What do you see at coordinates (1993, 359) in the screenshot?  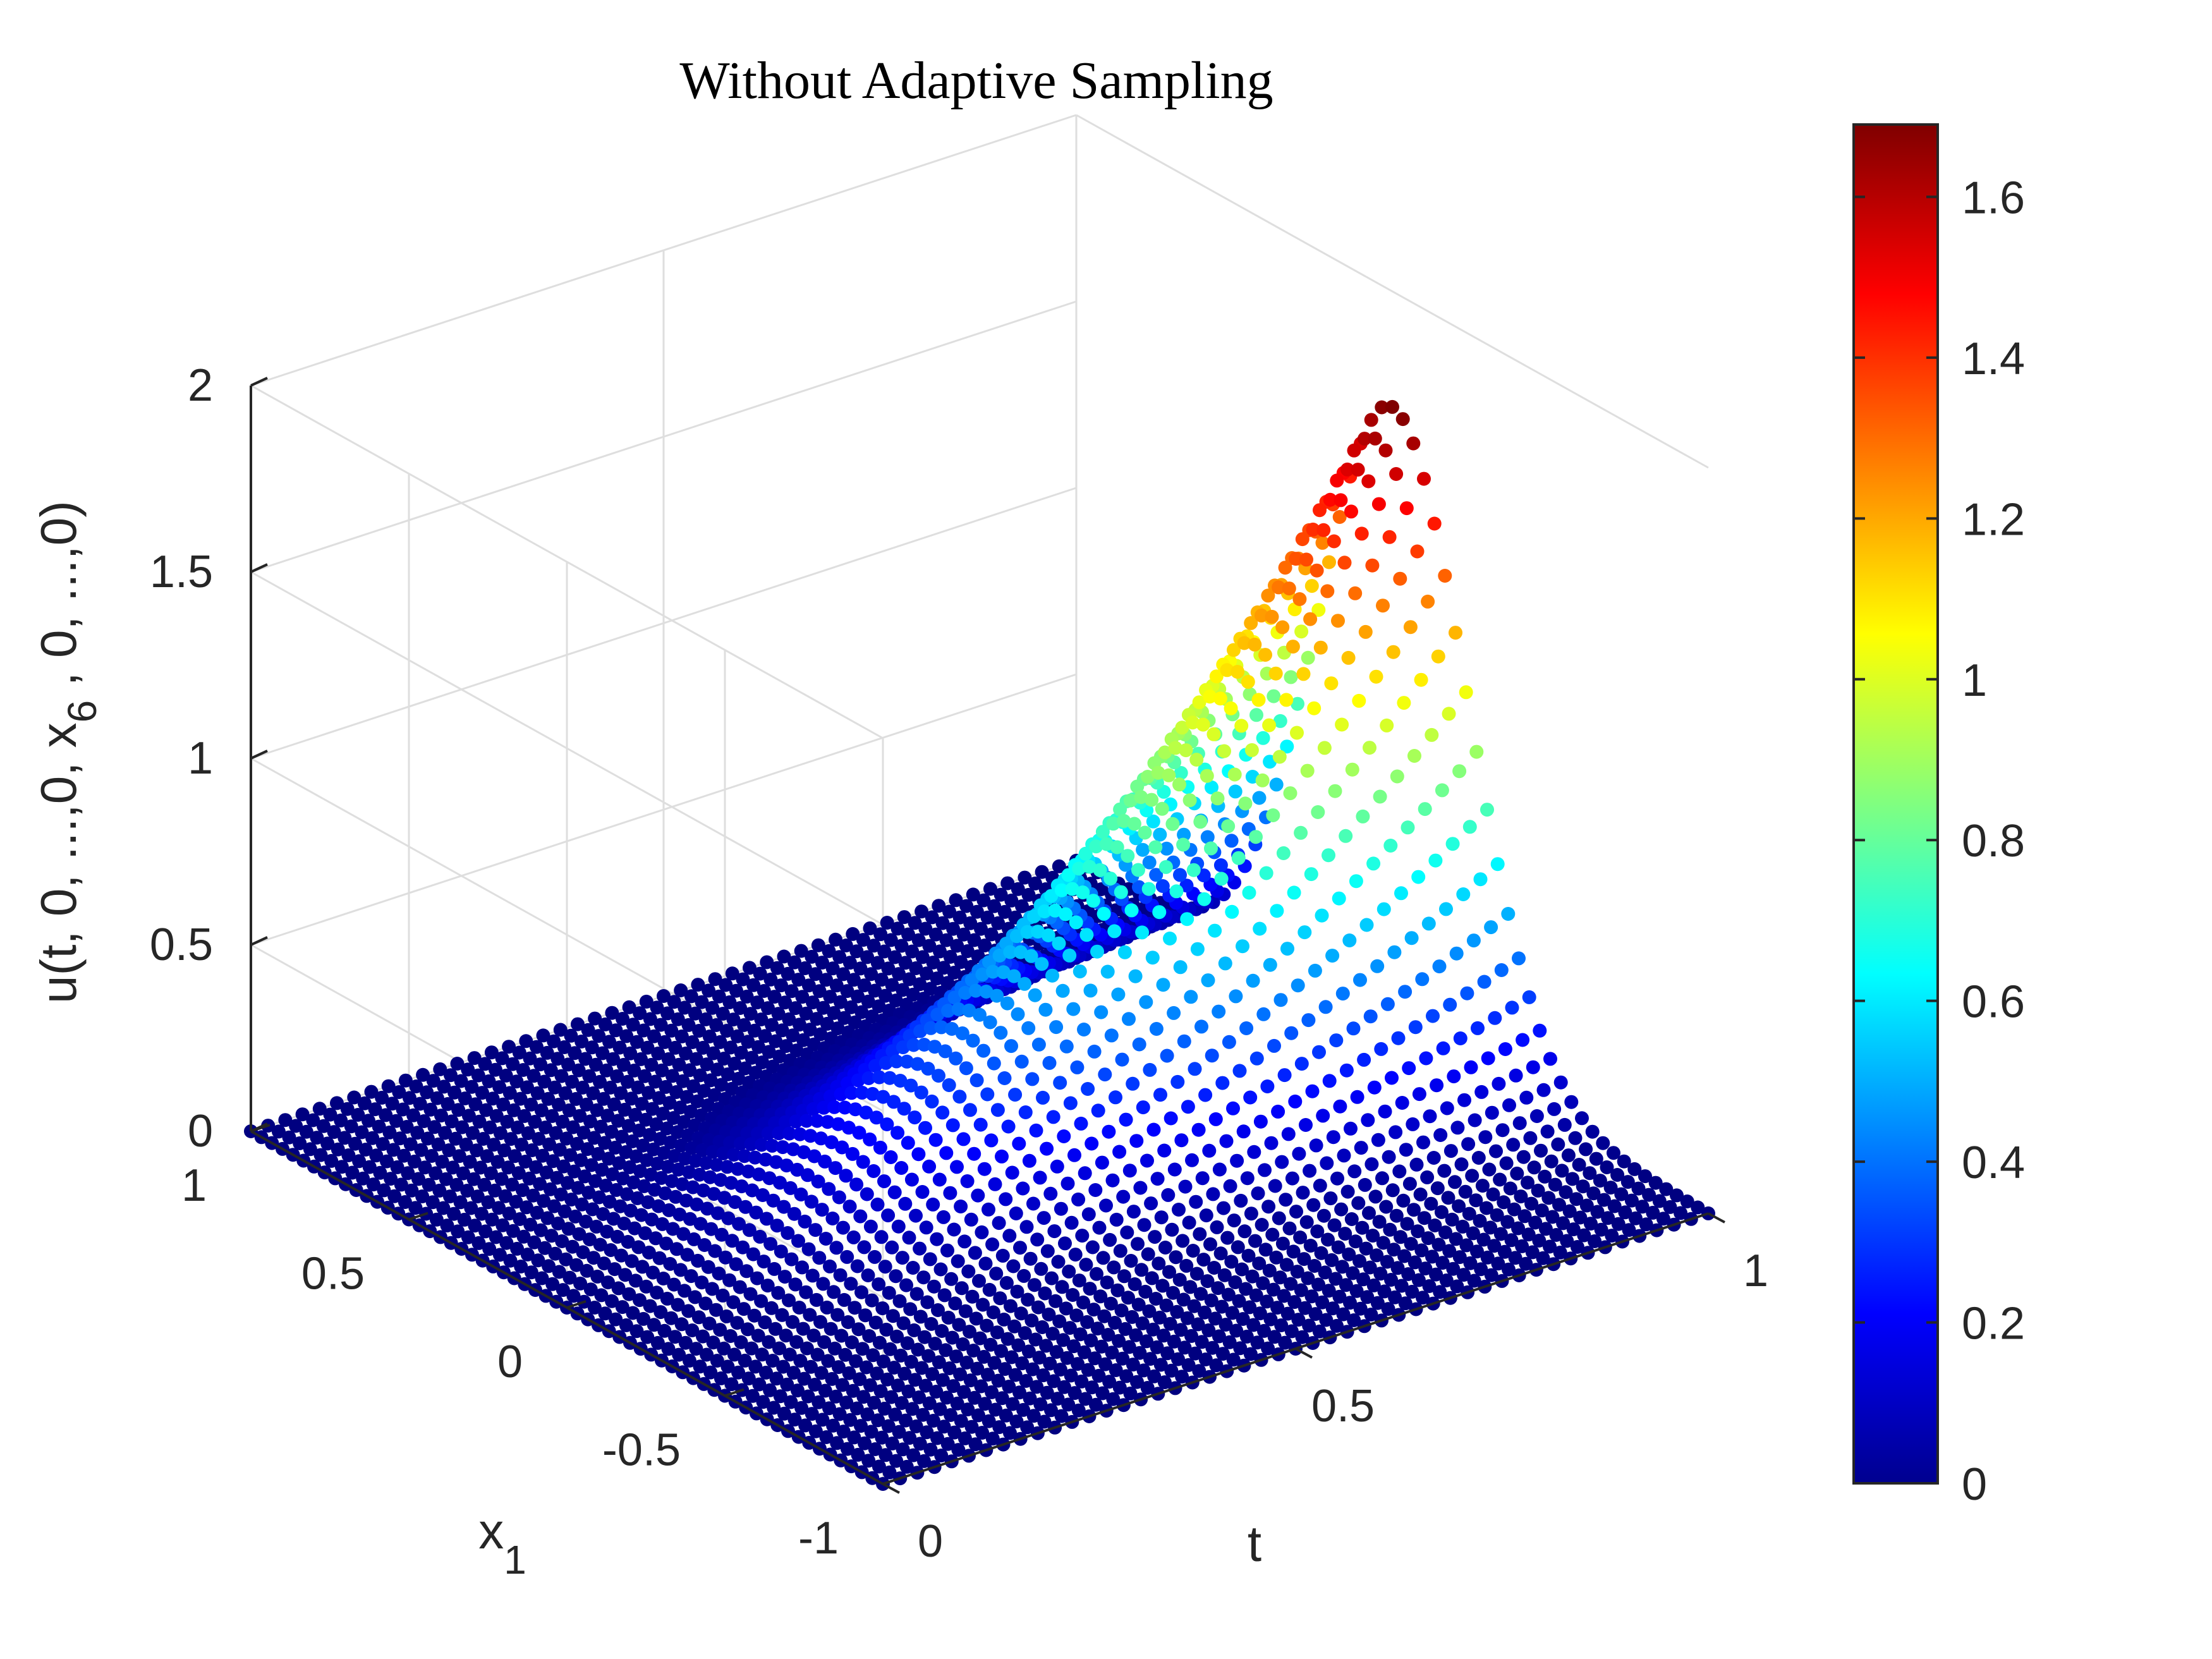 I see `colorbar-tick-label: 1.4` at bounding box center [1993, 359].